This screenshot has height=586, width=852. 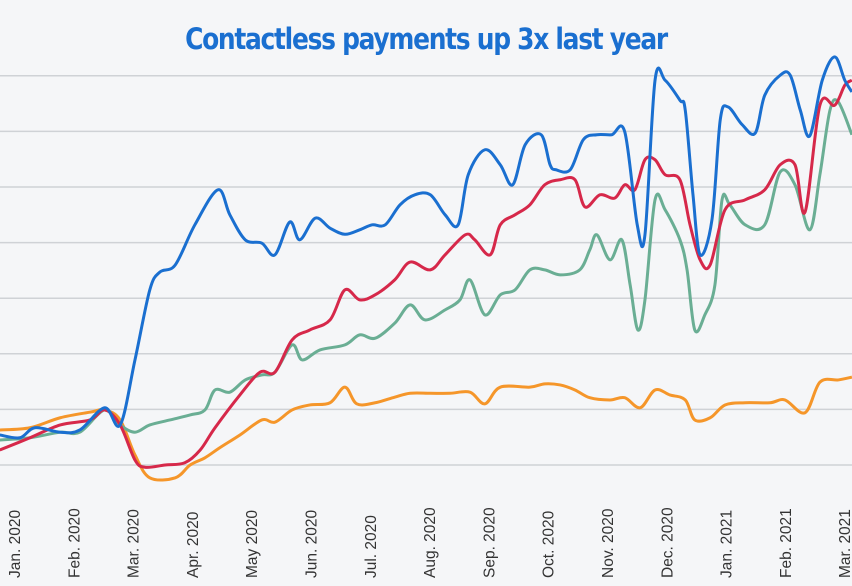 I want to click on x-tick-label: Jan. 2020, so click(x=15, y=544).